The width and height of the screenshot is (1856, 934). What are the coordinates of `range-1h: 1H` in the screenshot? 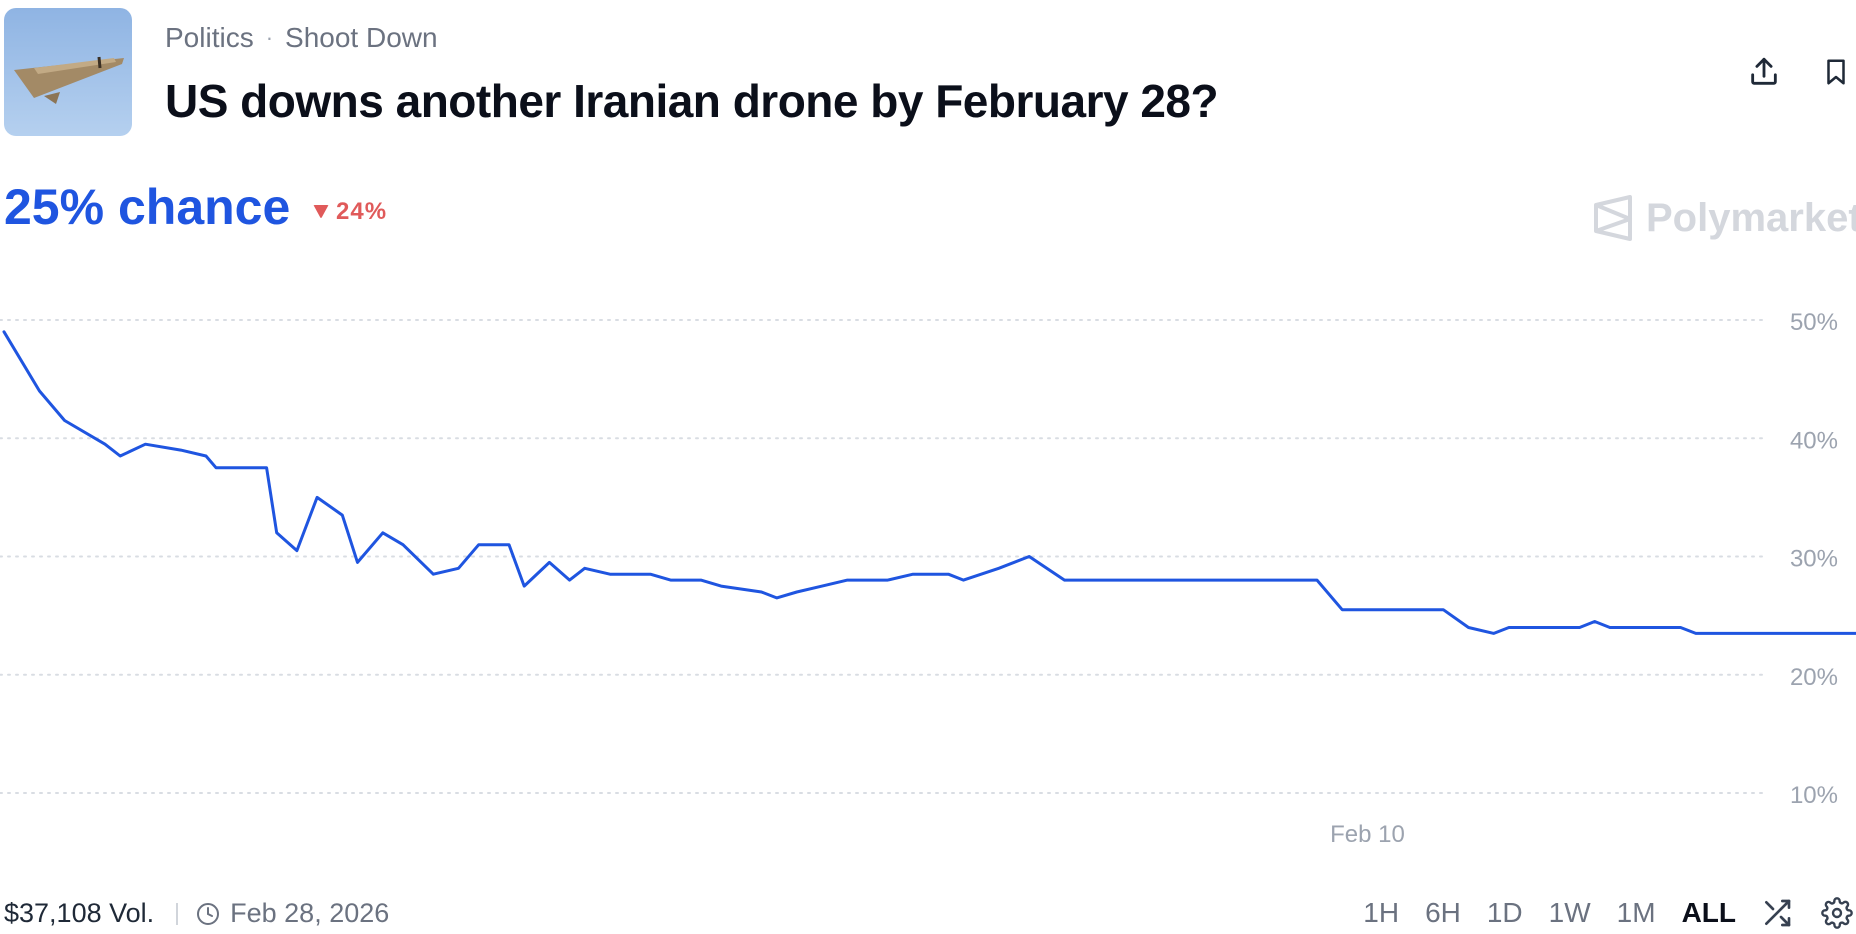 It's located at (1381, 912).